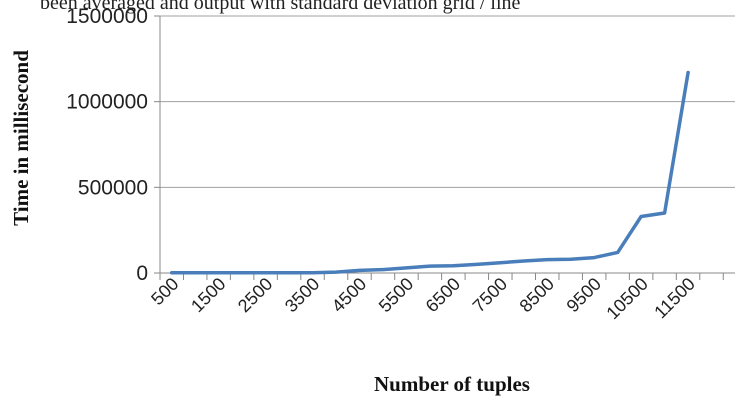 The width and height of the screenshot is (754, 408). I want to click on x-tick-label: 6500, so click(443, 295).